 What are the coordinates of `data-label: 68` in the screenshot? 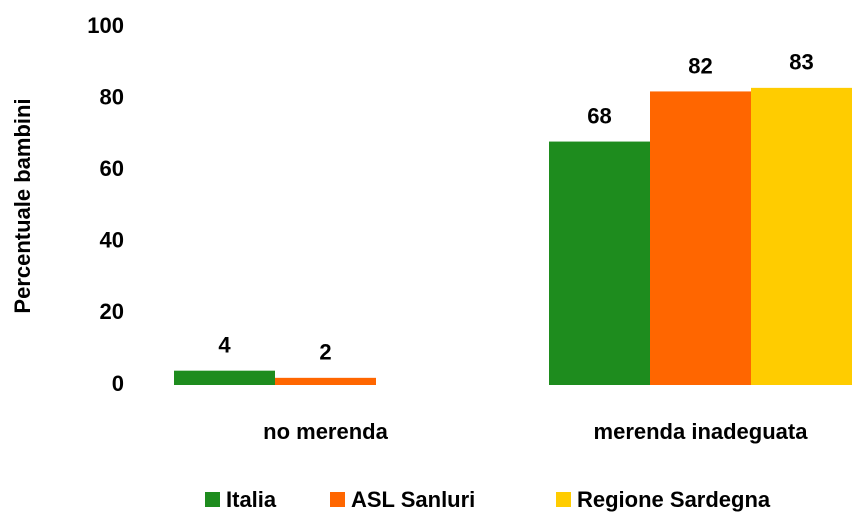 It's located at (599, 115).